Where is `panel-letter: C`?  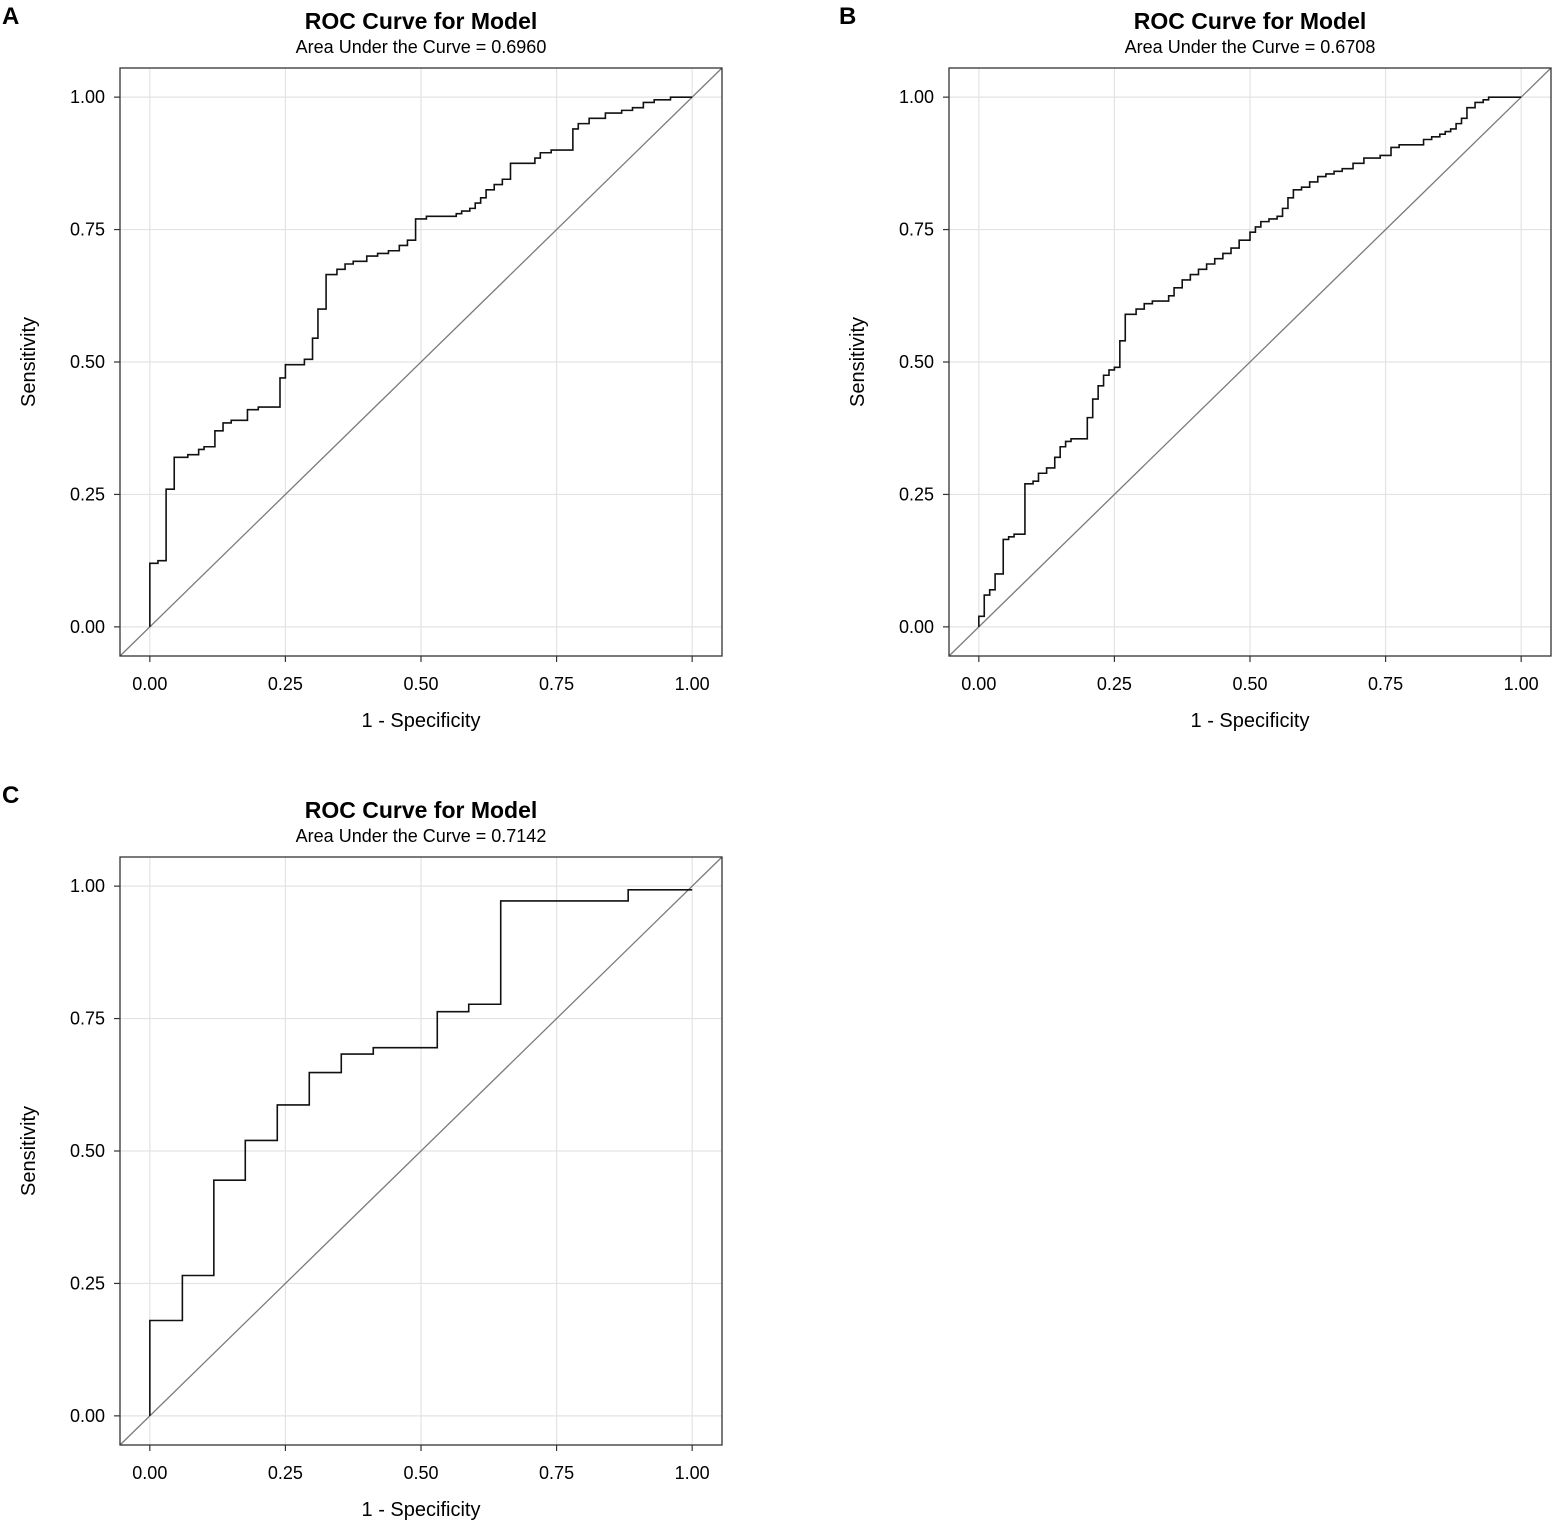
panel-letter: C is located at coordinates (10, 795).